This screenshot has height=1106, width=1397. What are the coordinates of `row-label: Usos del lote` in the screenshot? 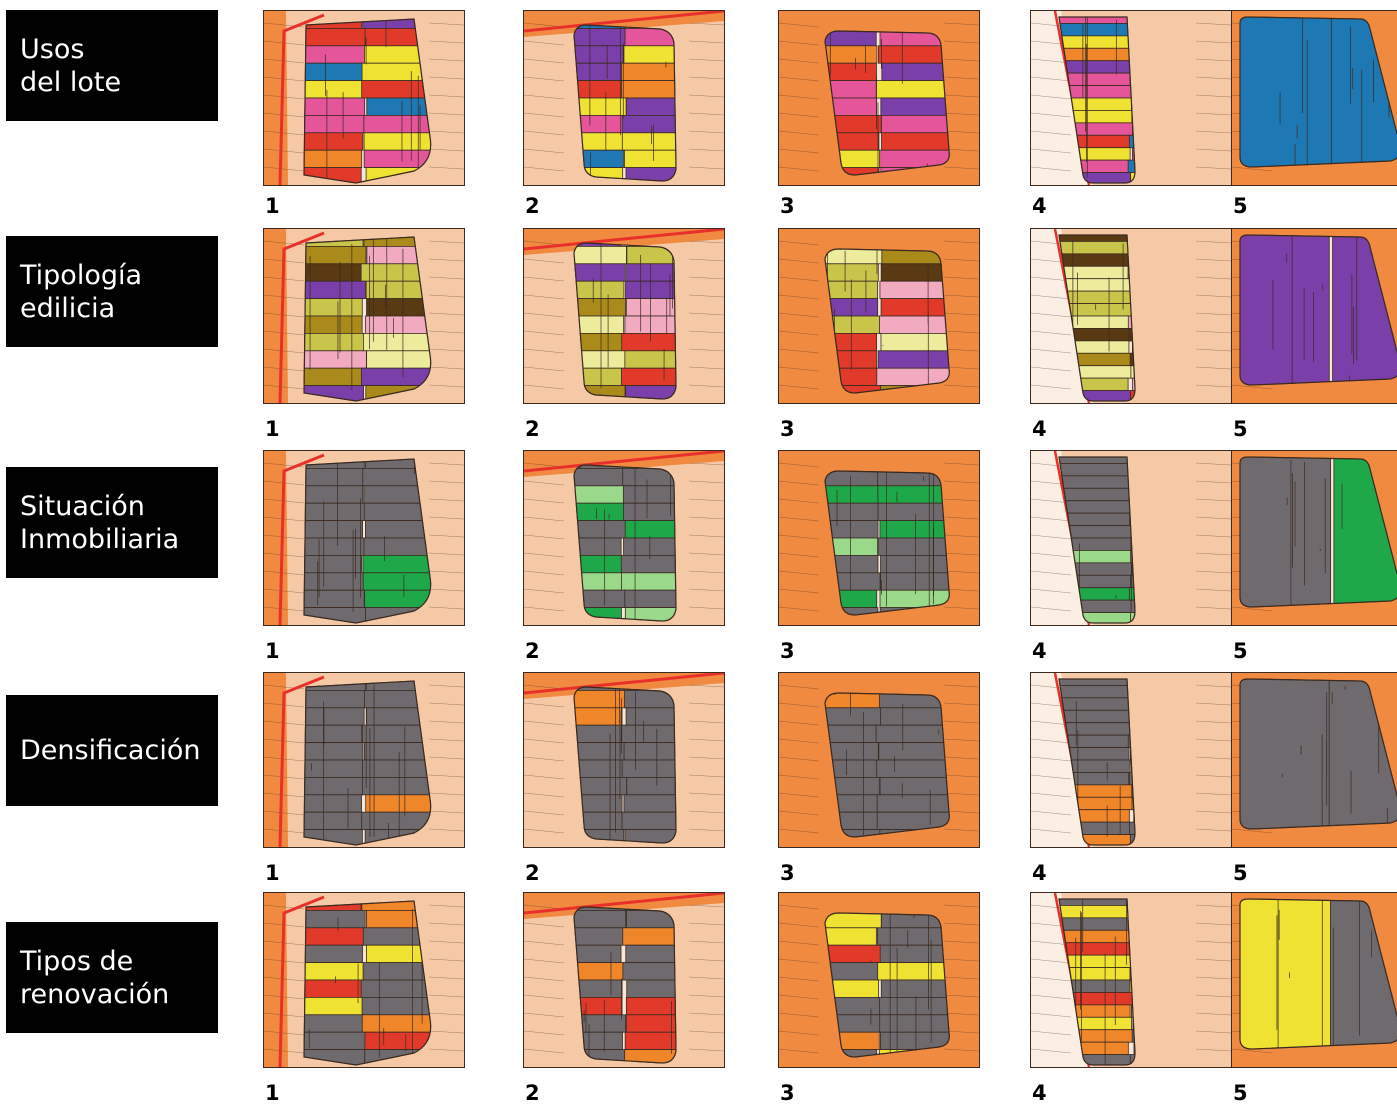 It's located at (112, 65).